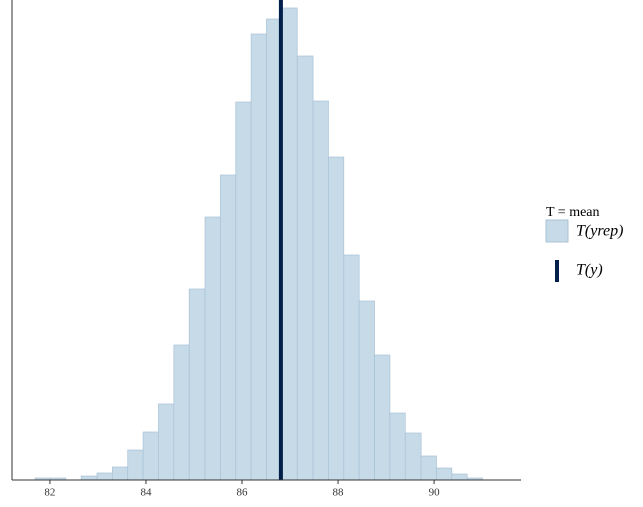 Image resolution: width=643 pixels, height=507 pixels. I want to click on x-tick-label: 84, so click(146, 493).